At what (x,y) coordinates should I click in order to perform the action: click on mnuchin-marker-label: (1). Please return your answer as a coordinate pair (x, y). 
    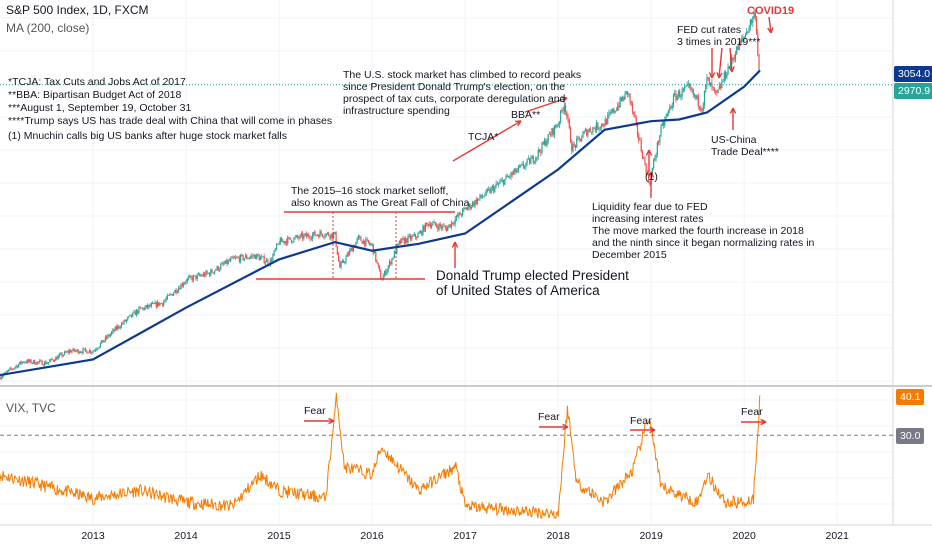
    Looking at the image, I should click on (651, 177).